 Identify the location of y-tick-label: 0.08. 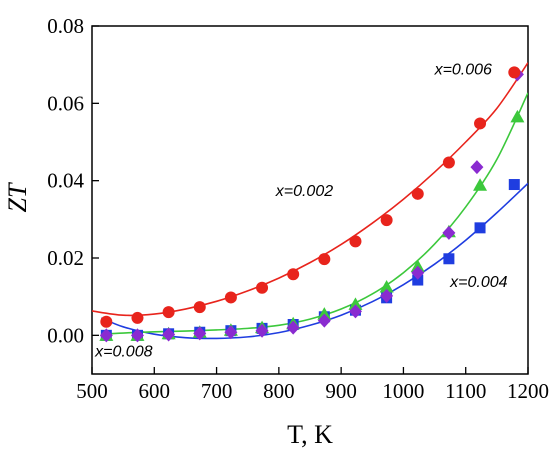
(65, 26).